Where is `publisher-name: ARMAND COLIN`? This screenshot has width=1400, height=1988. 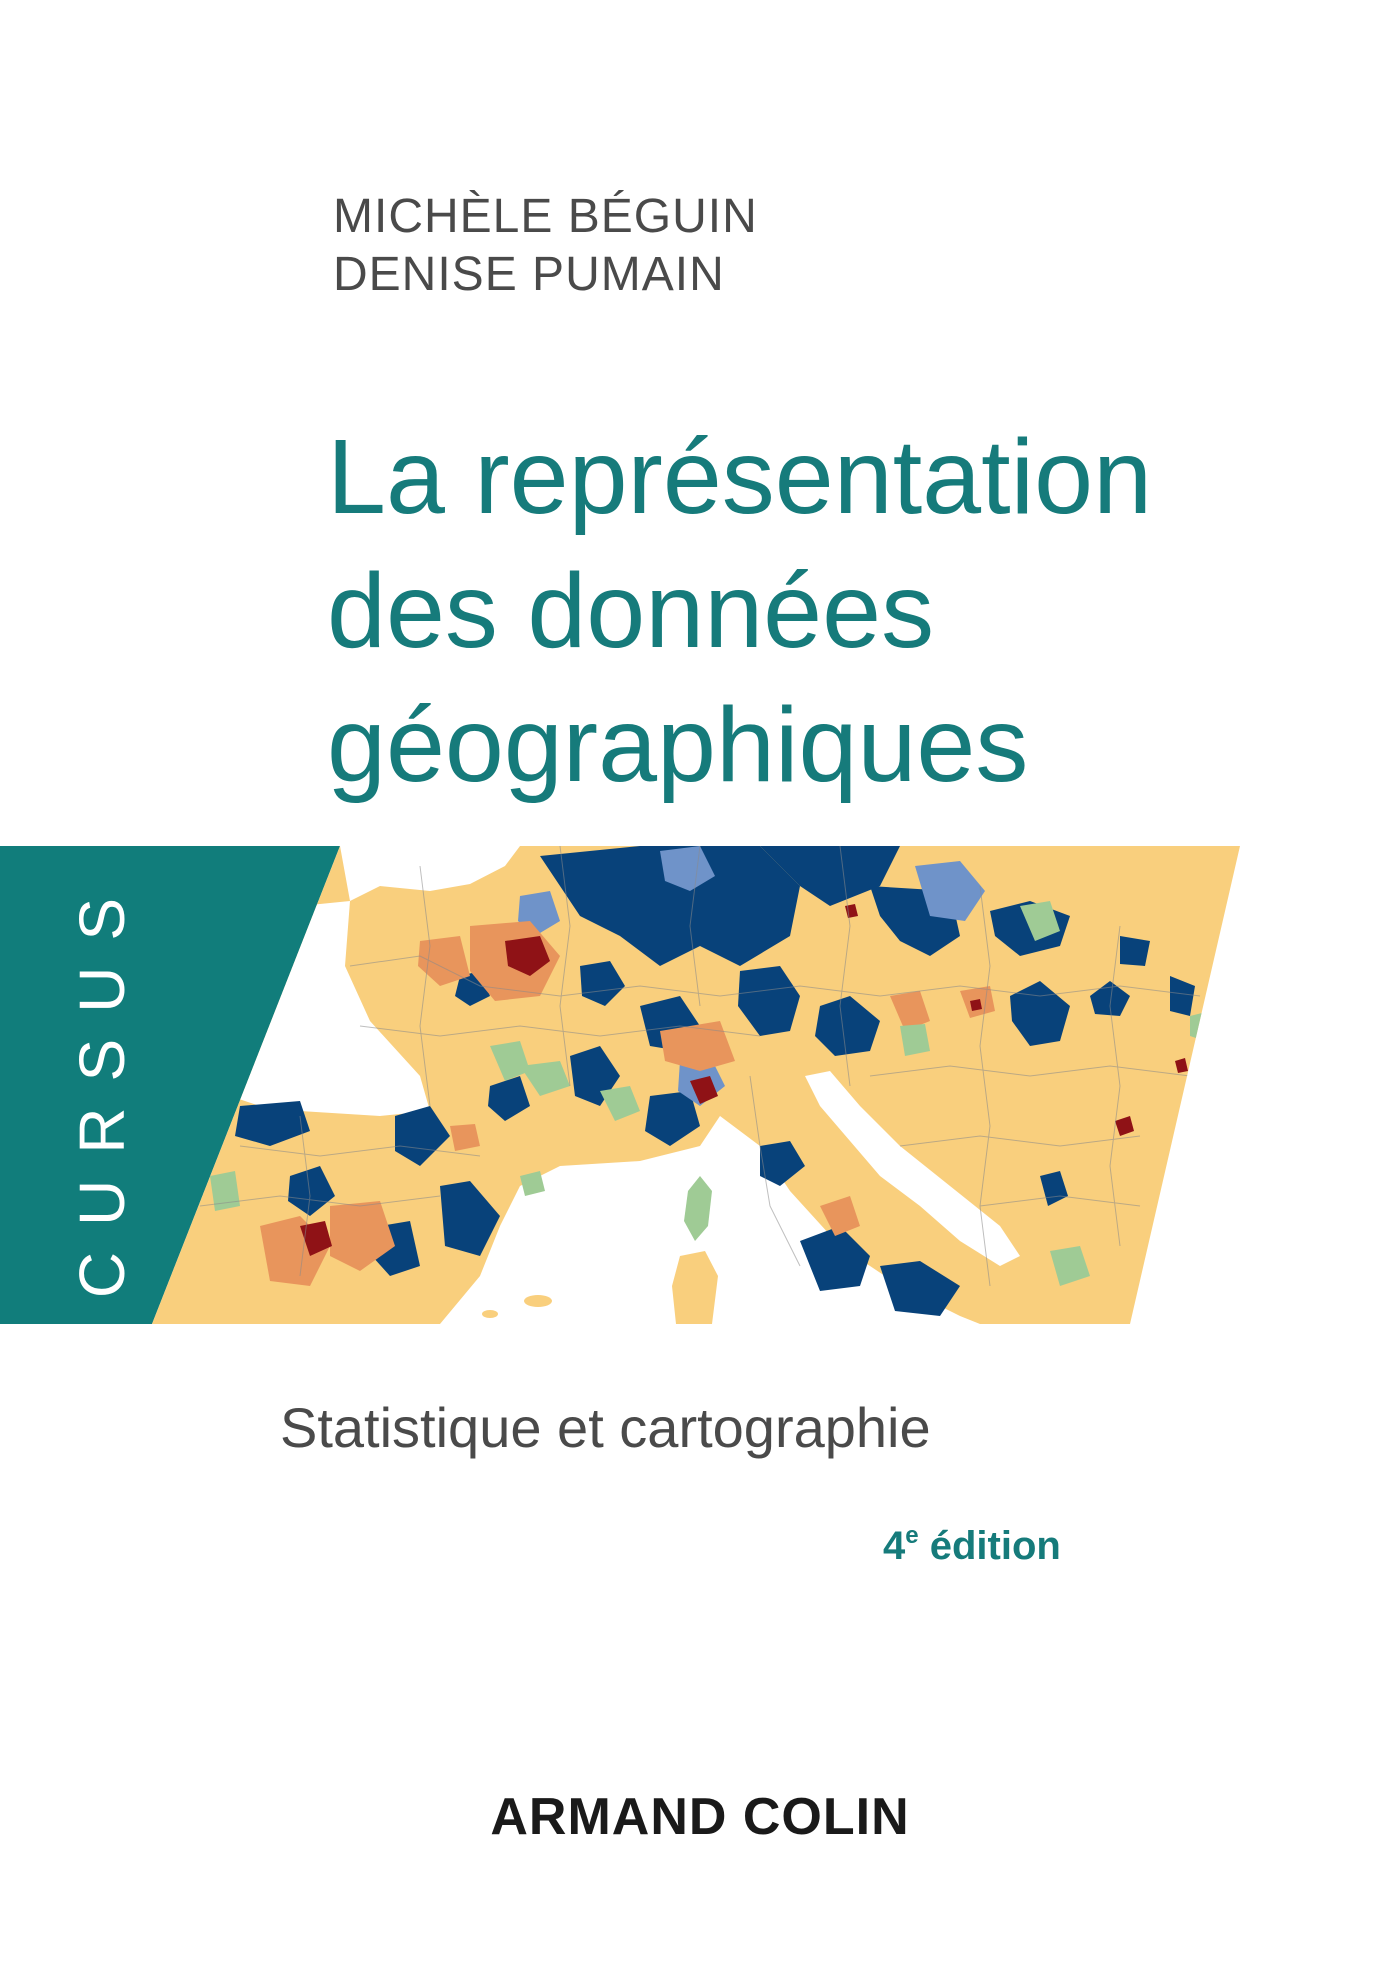
publisher-name: ARMAND COLIN is located at coordinates (700, 1817).